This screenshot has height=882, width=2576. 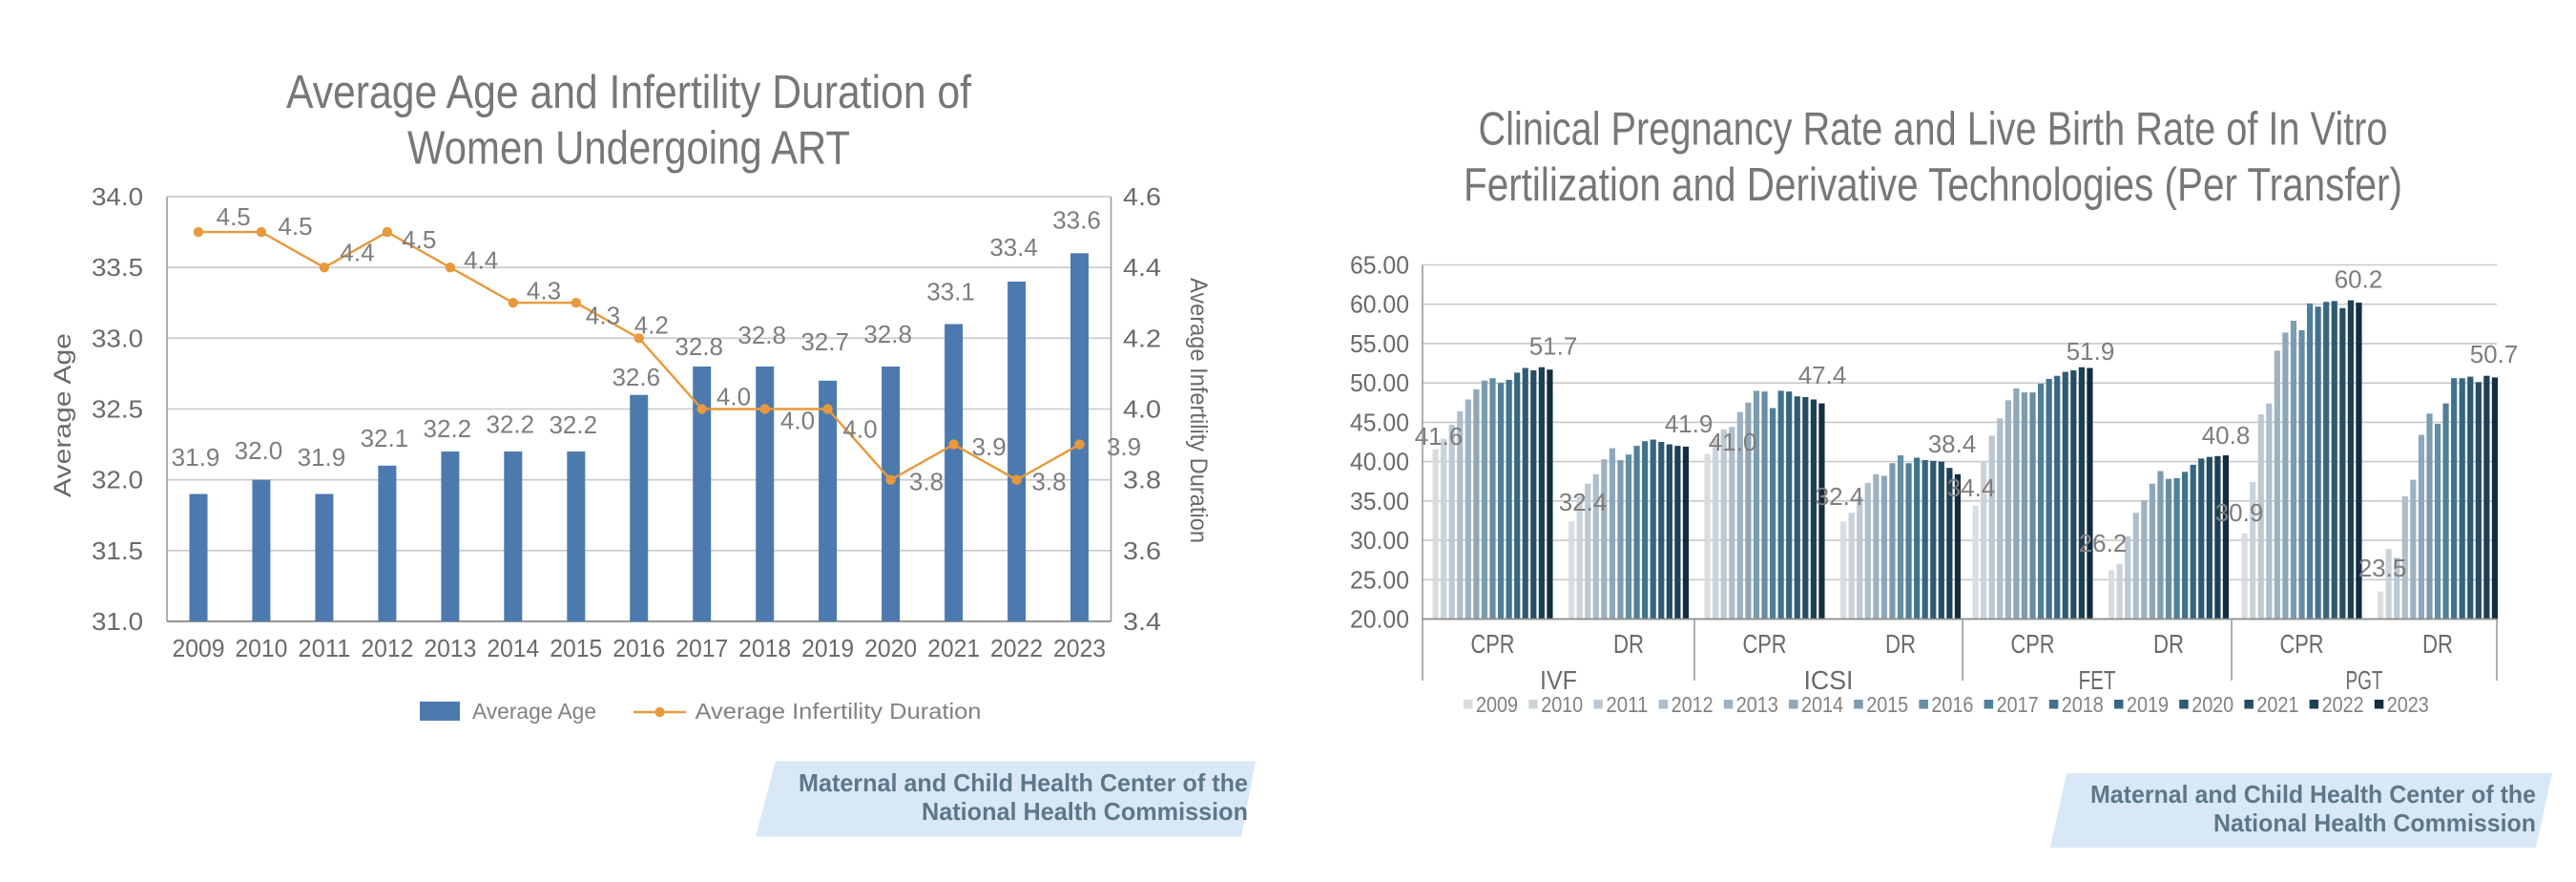 I want to click on svg-text: 32.5, so click(x=117, y=409).